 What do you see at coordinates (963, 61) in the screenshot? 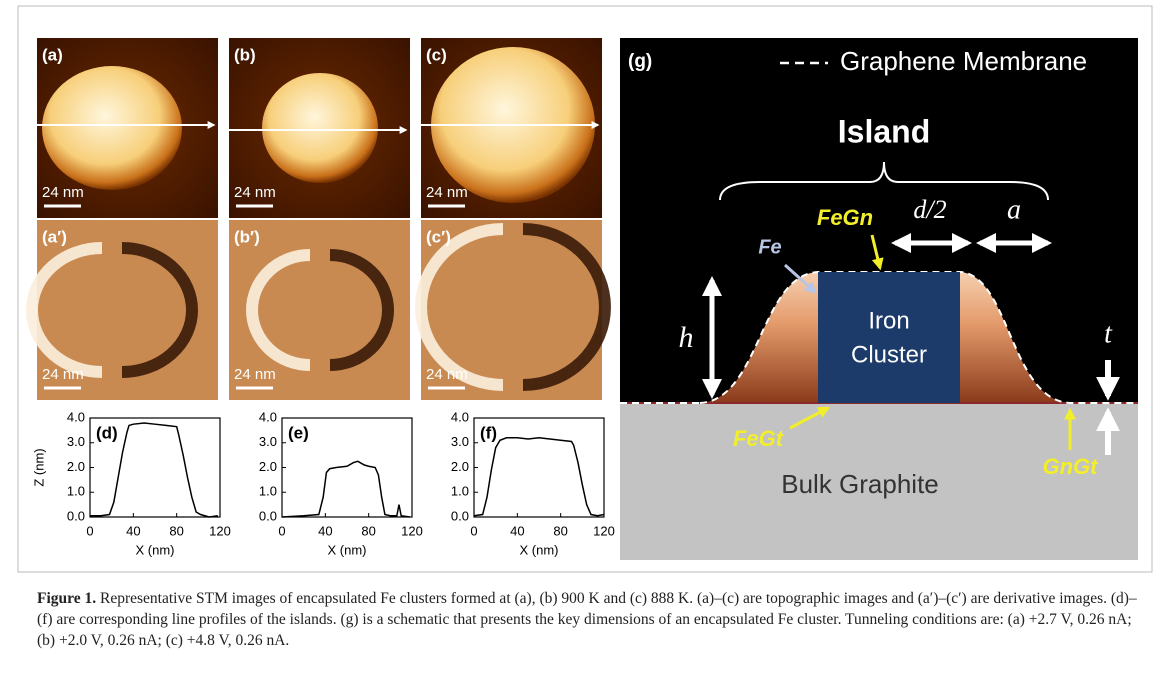
I see `legend-text: Graphene Membrane` at bounding box center [963, 61].